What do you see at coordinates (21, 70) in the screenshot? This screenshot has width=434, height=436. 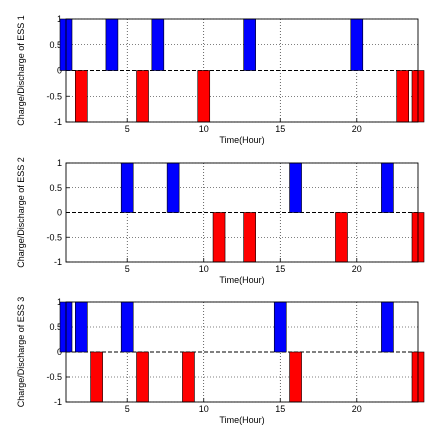 I see `y-axis-label: Charge/Discharge of ESS 1` at bounding box center [21, 70].